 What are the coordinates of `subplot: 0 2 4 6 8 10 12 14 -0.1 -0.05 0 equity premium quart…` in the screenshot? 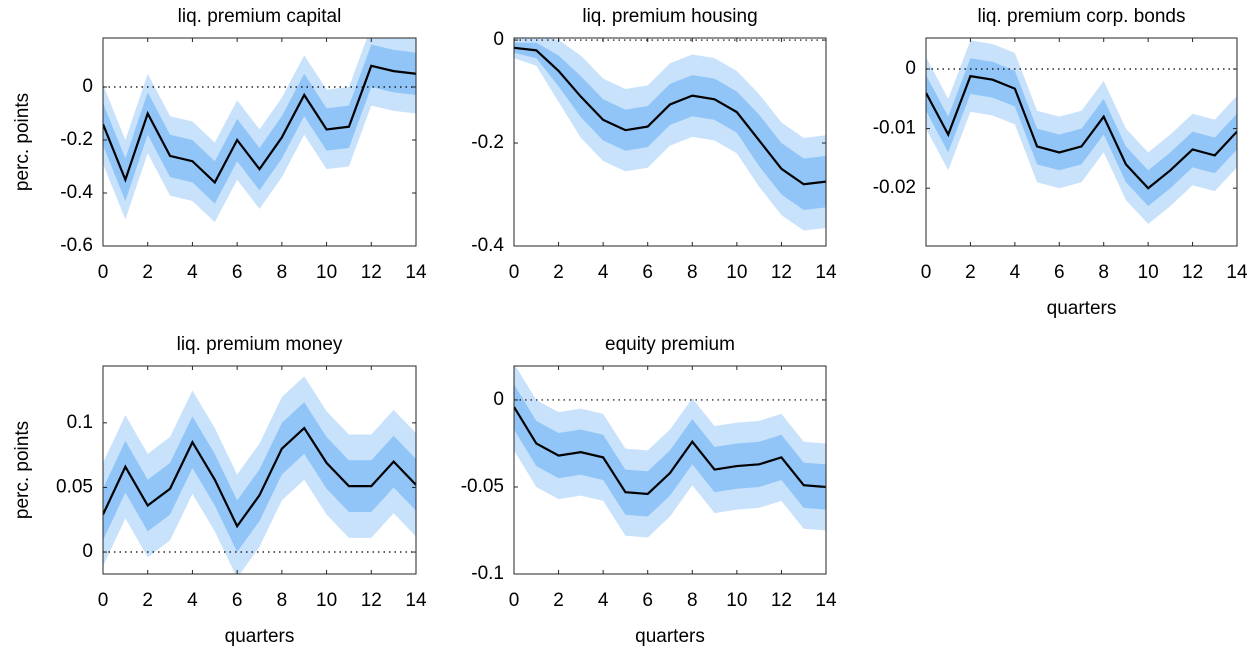 It's located at (649, 490).